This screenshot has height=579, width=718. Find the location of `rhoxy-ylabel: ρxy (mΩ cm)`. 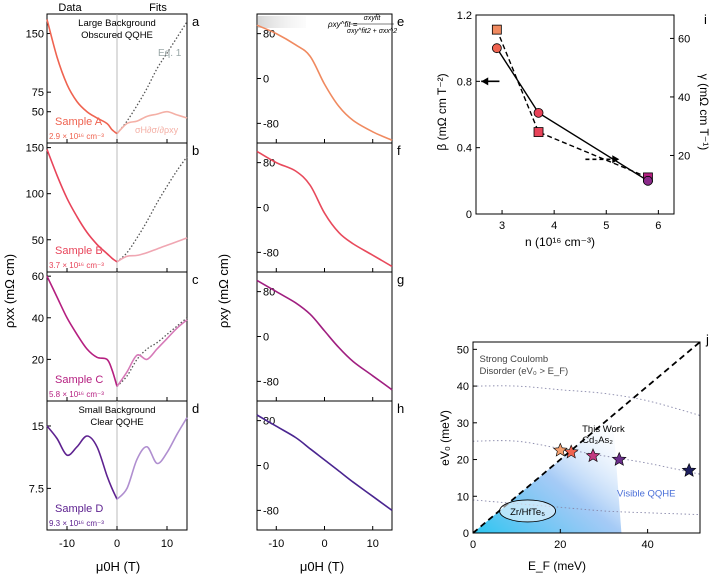

rhoxy-ylabel: ρxy (mΩ cm) is located at coordinates (223, 291).